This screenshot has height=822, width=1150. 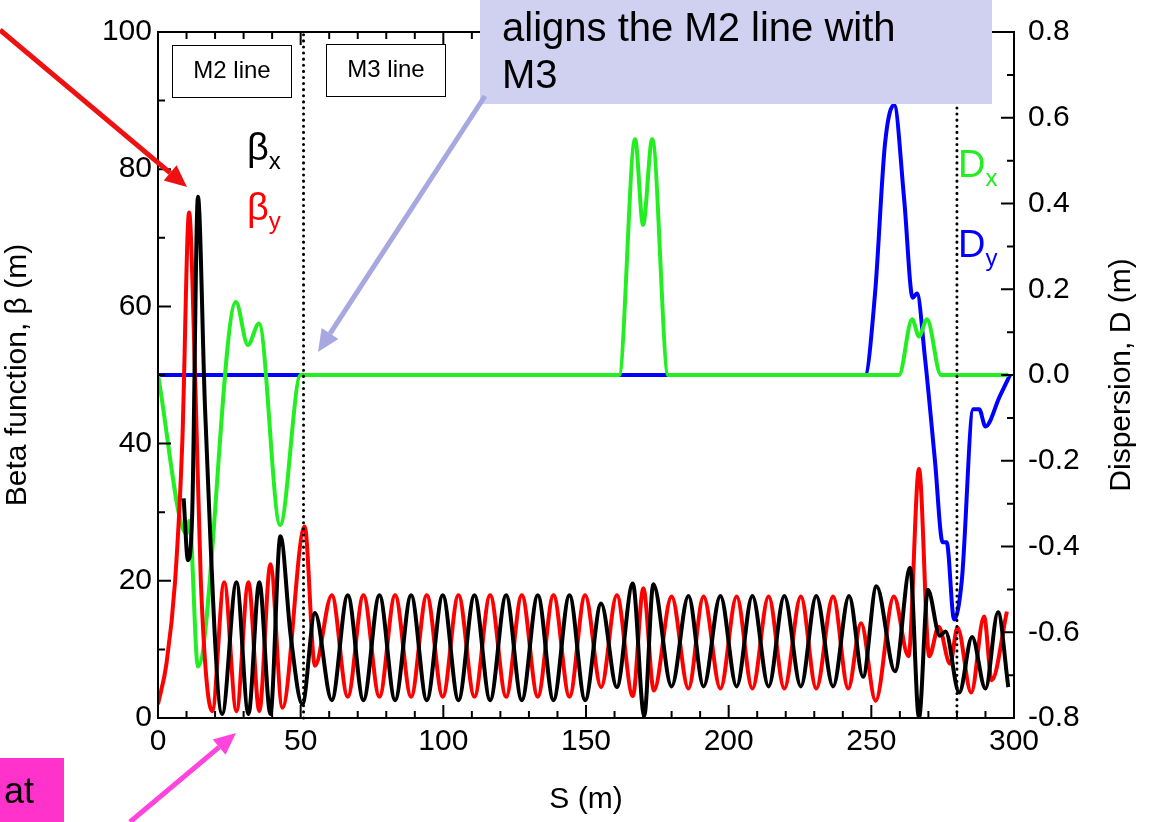 What do you see at coordinates (16, 375) in the screenshot?
I see `y-axis-title: Beta function, β (m)` at bounding box center [16, 375].